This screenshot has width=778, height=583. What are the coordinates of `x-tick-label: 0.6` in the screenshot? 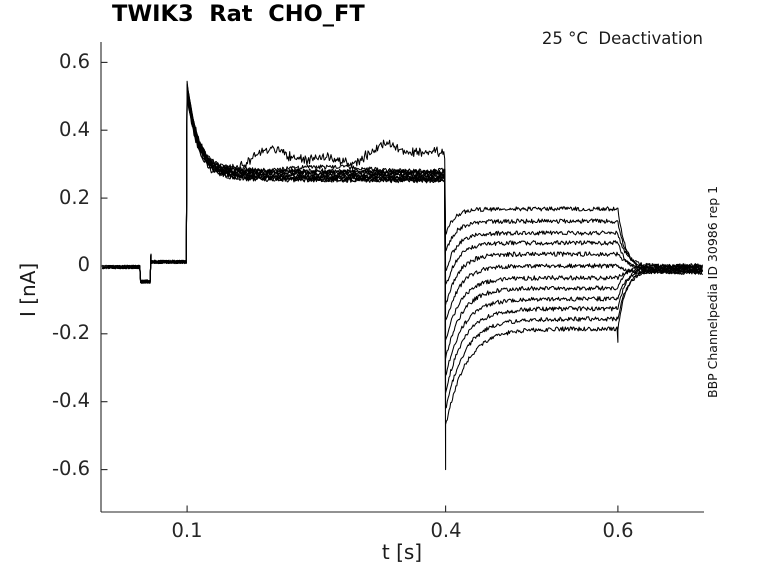 It's located at (618, 530).